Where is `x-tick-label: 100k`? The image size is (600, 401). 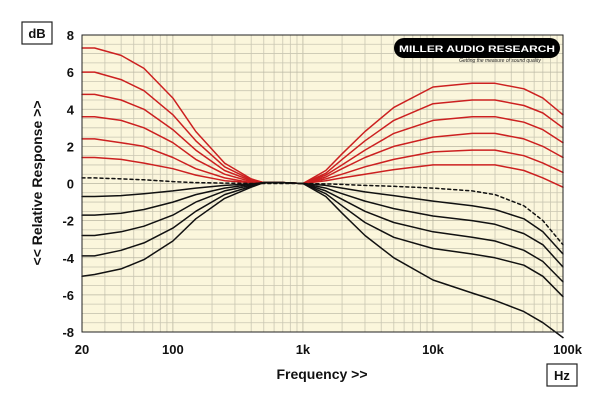
x-tick-label: 100k is located at coordinates (568, 349).